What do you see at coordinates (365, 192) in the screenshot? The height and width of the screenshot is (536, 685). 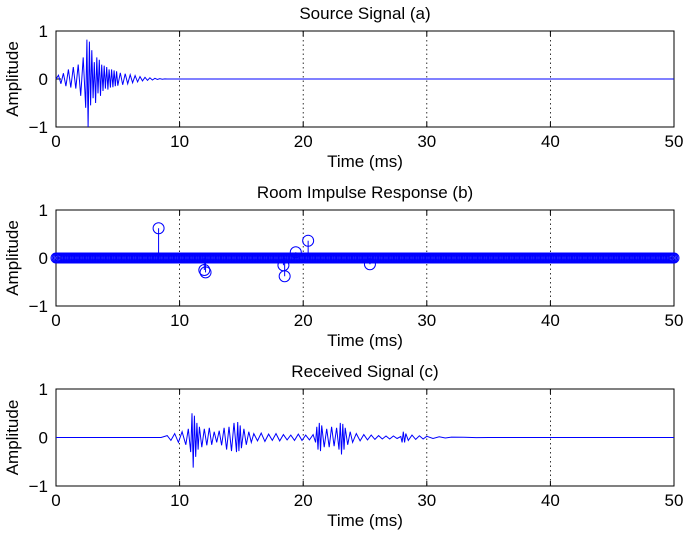 I see `chart-title: Room Impulse Response (b)` at bounding box center [365, 192].